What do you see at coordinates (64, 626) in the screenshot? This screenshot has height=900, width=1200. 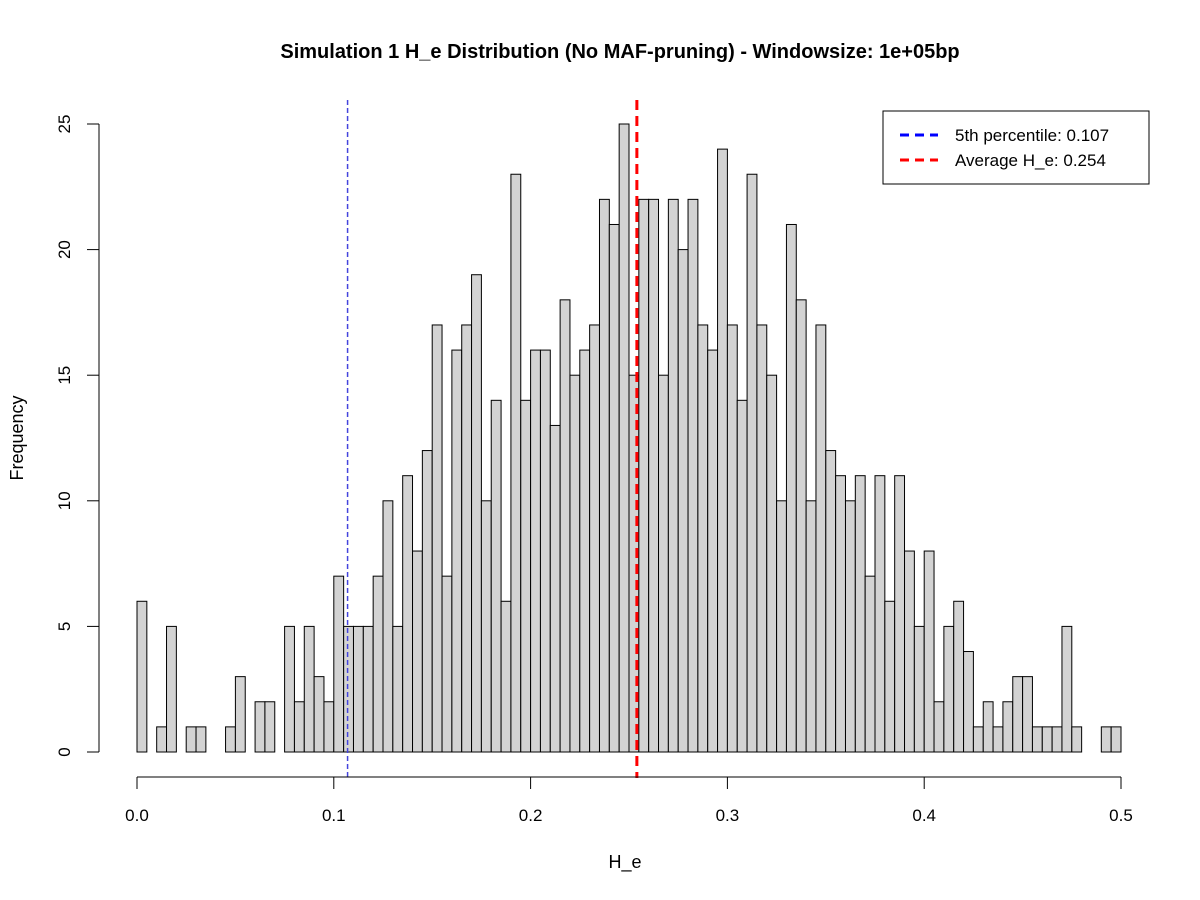 I see `y-tick-label: 5` at bounding box center [64, 626].